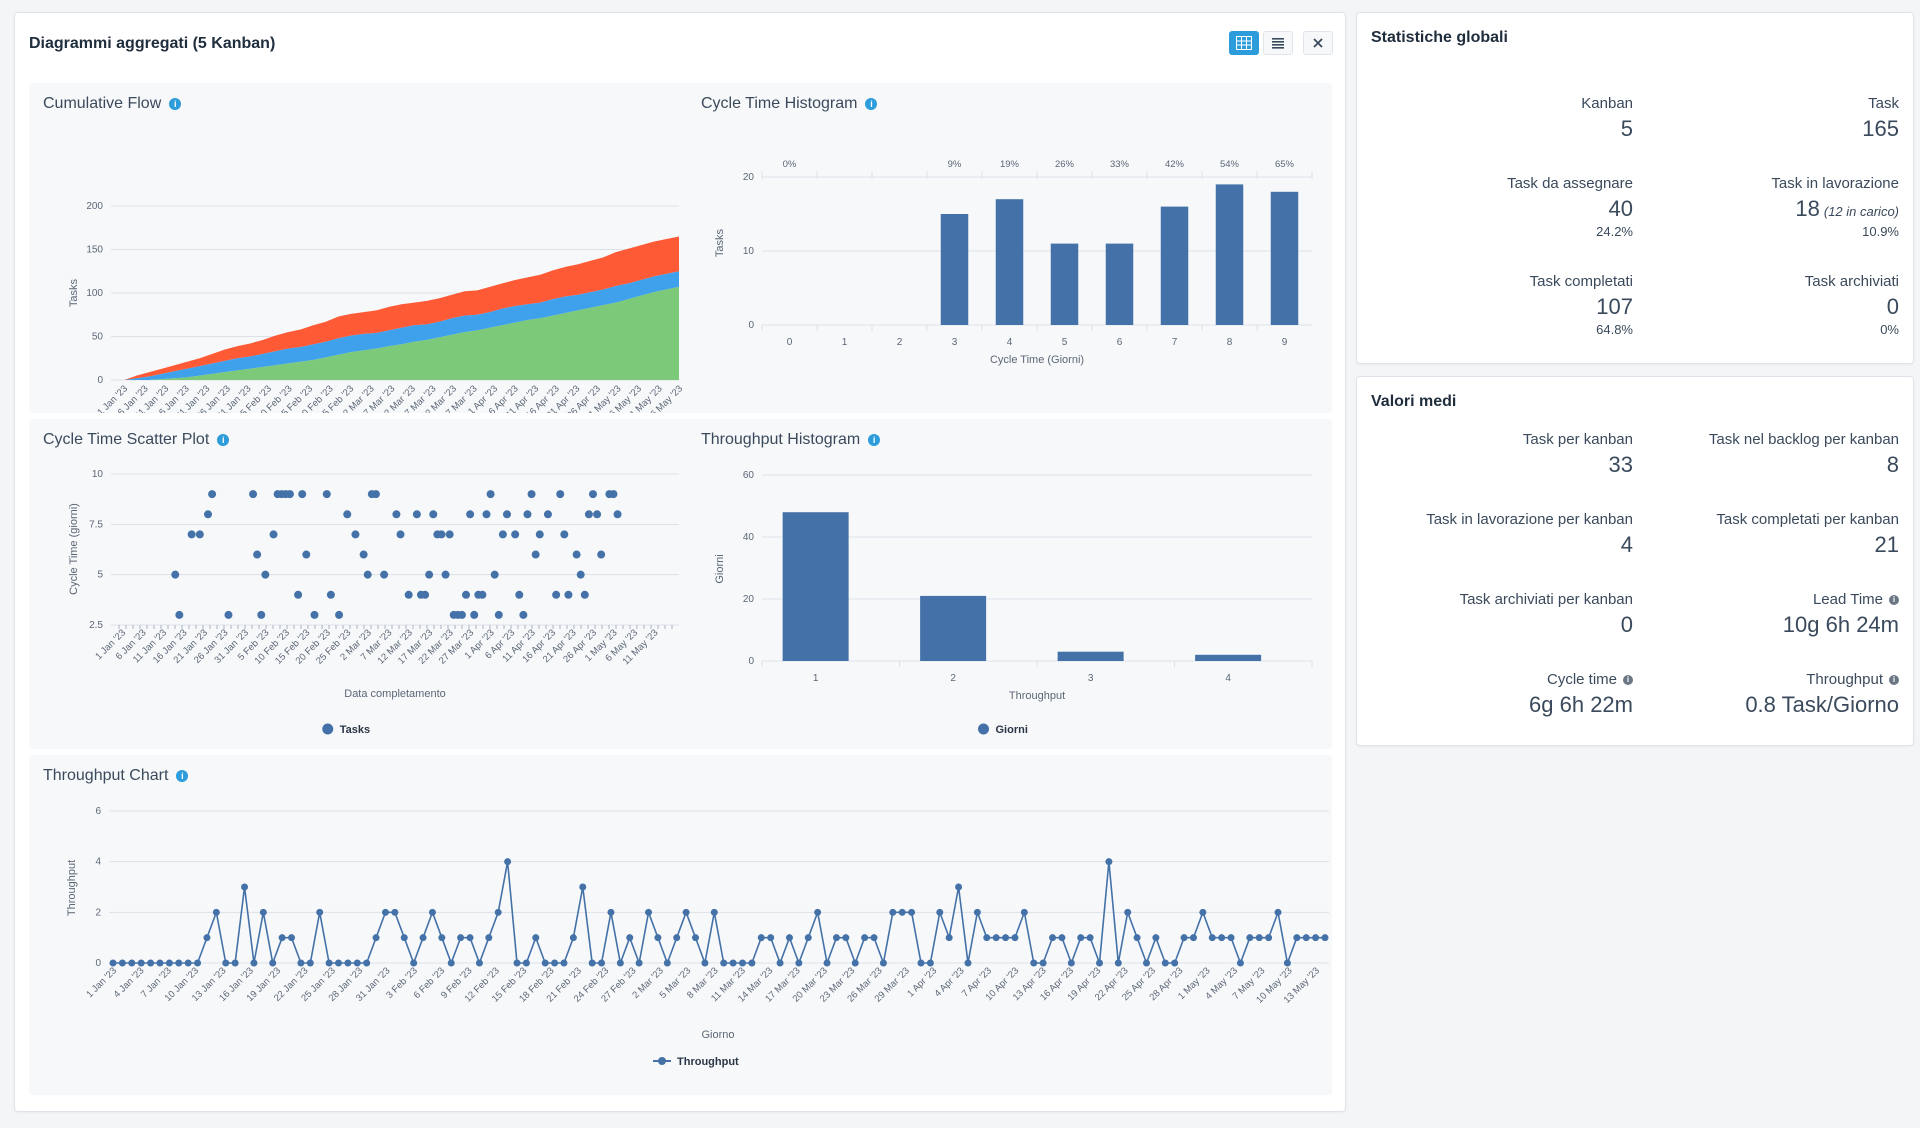 The height and width of the screenshot is (1128, 1920). Describe the element at coordinates (1529, 534) in the screenshot. I see `avg-wip-per-kanban: Task in lavorazione per kanban 4` at that location.